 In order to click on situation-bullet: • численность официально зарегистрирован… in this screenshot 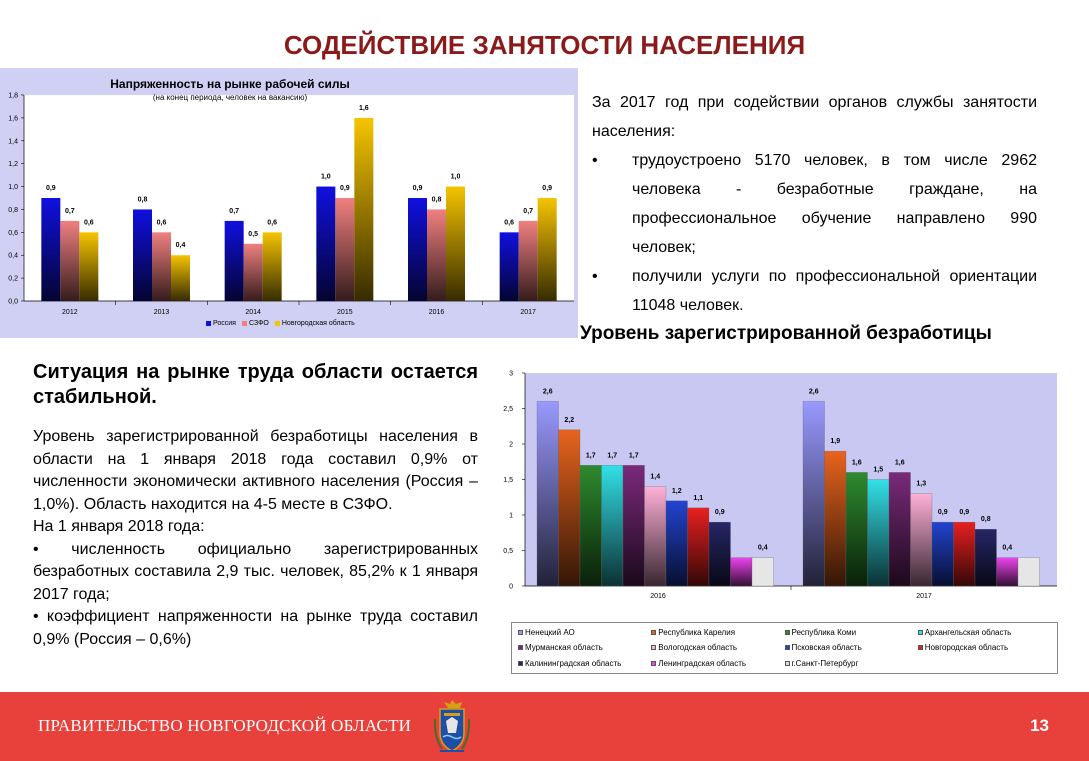, I will do `click(255, 571)`.